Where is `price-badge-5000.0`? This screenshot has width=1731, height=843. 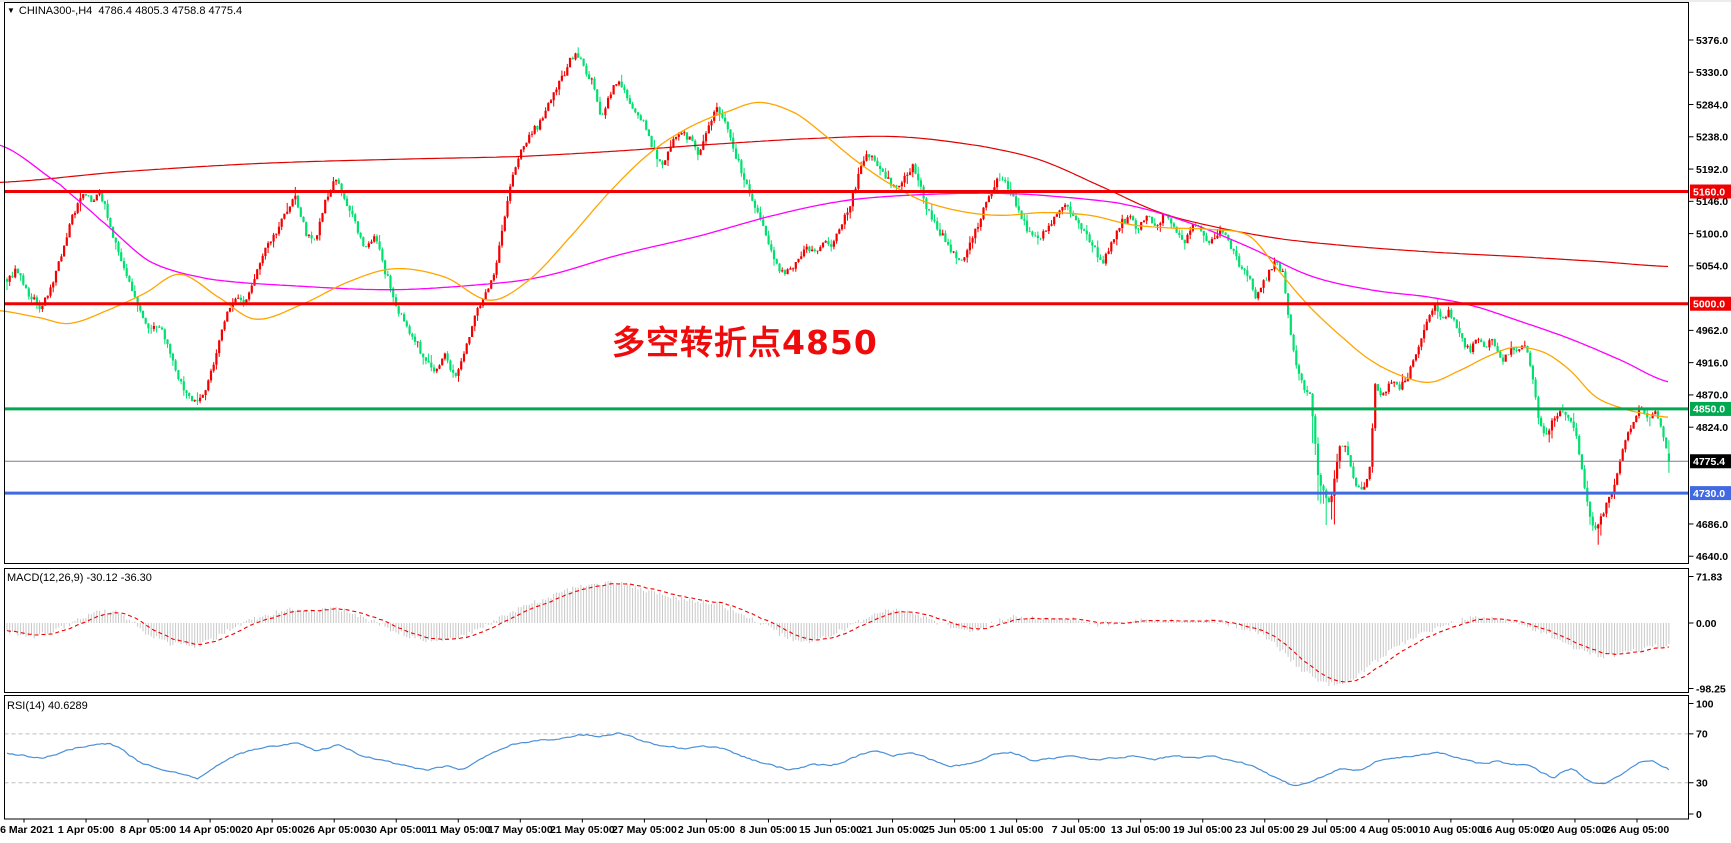 price-badge-5000.0 is located at coordinates (1710, 303).